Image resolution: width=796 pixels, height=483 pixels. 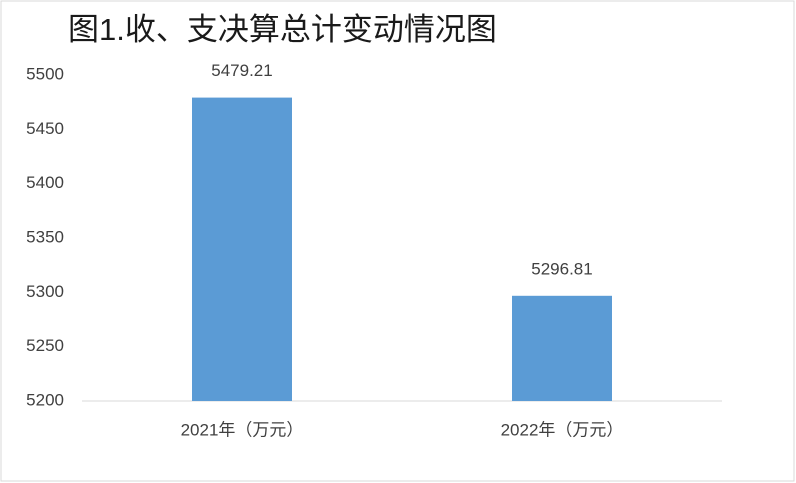 I want to click on y-tick-label: 5400, so click(x=45, y=182).